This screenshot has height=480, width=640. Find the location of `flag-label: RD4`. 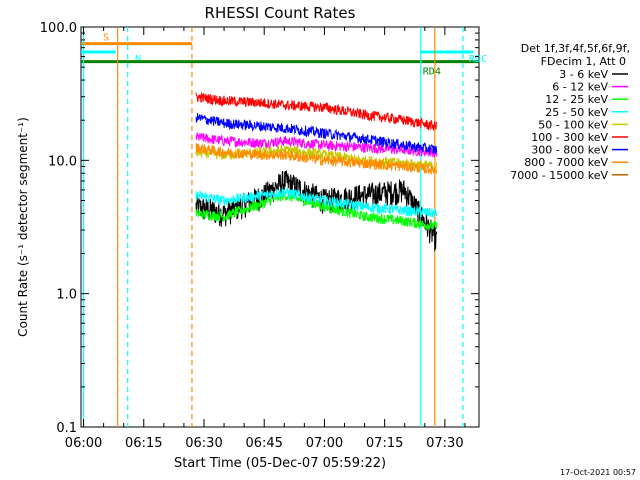

flag-label: RD4 is located at coordinates (432, 72).